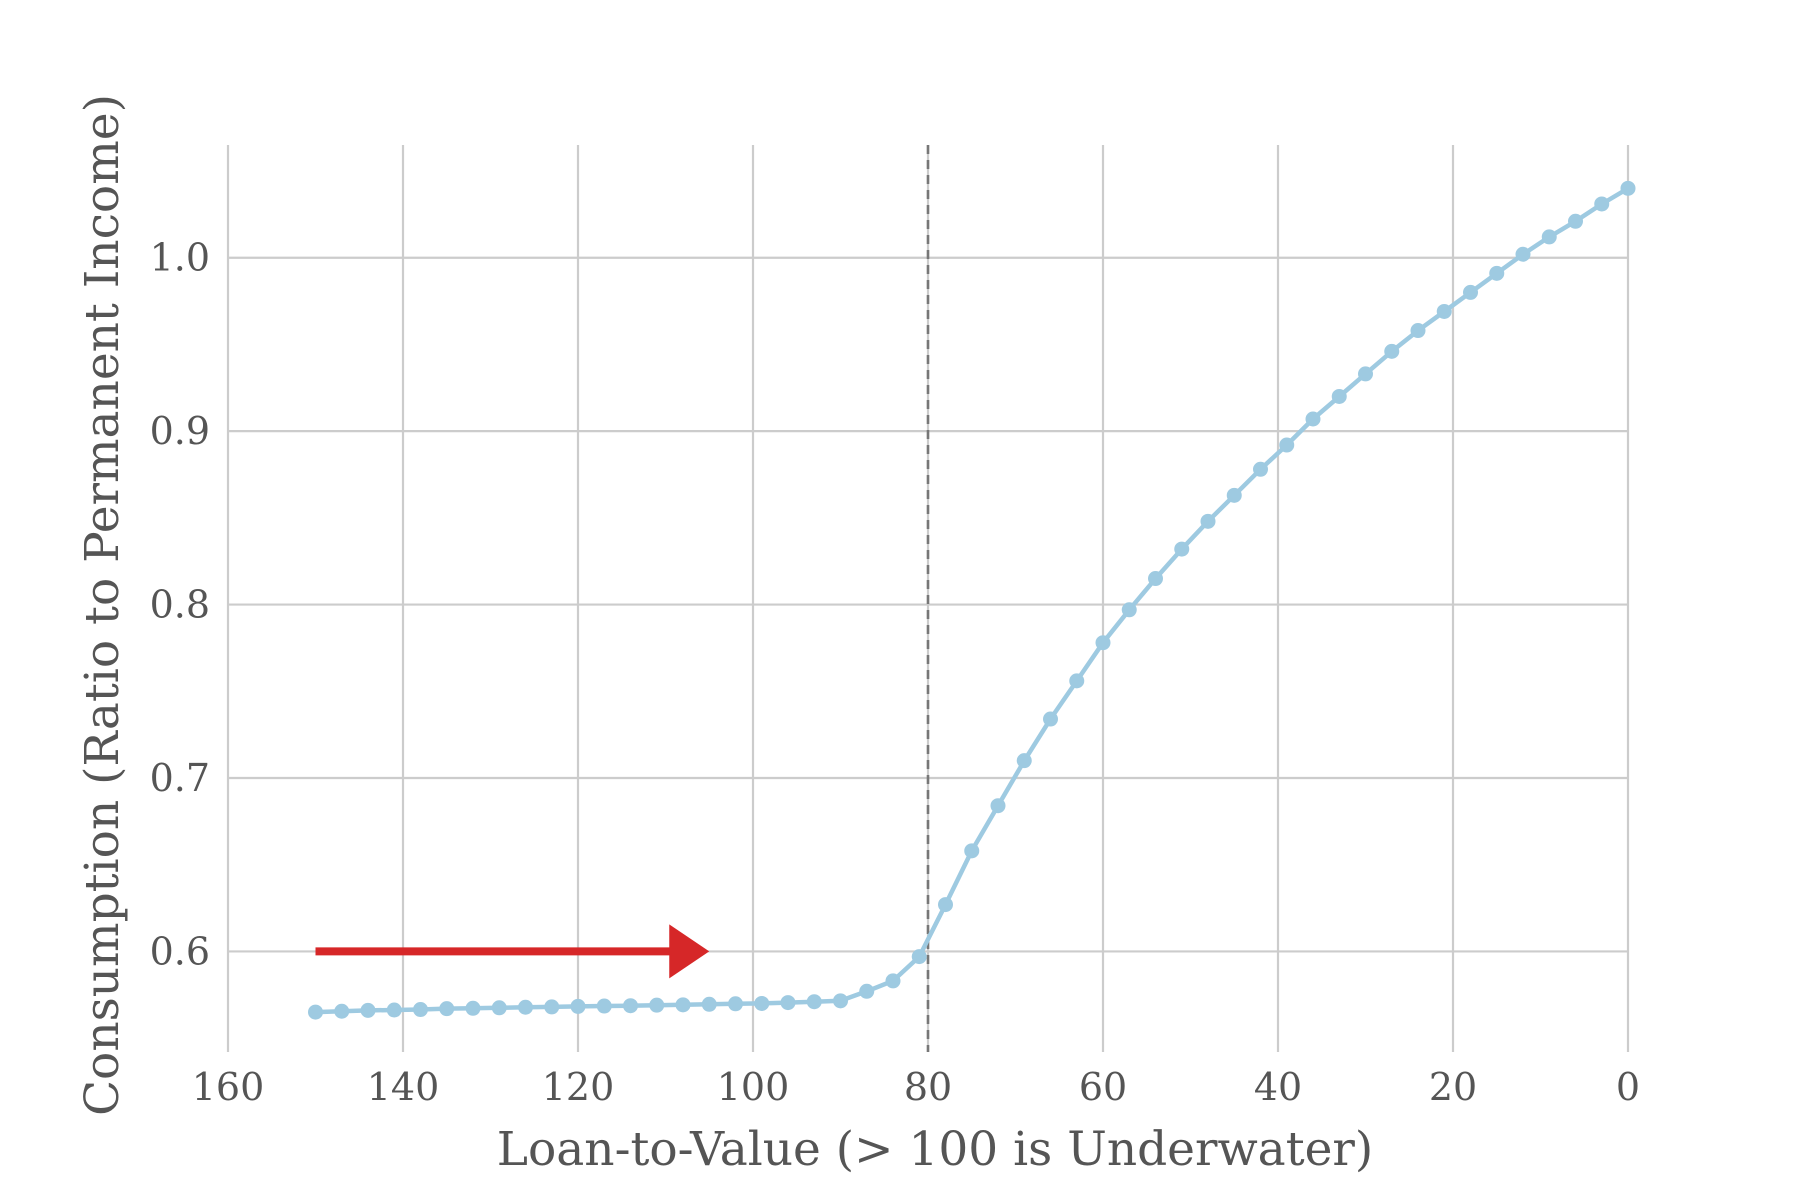  What do you see at coordinates (180, 605) in the screenshot?
I see `y-tick-label: 0.8` at bounding box center [180, 605].